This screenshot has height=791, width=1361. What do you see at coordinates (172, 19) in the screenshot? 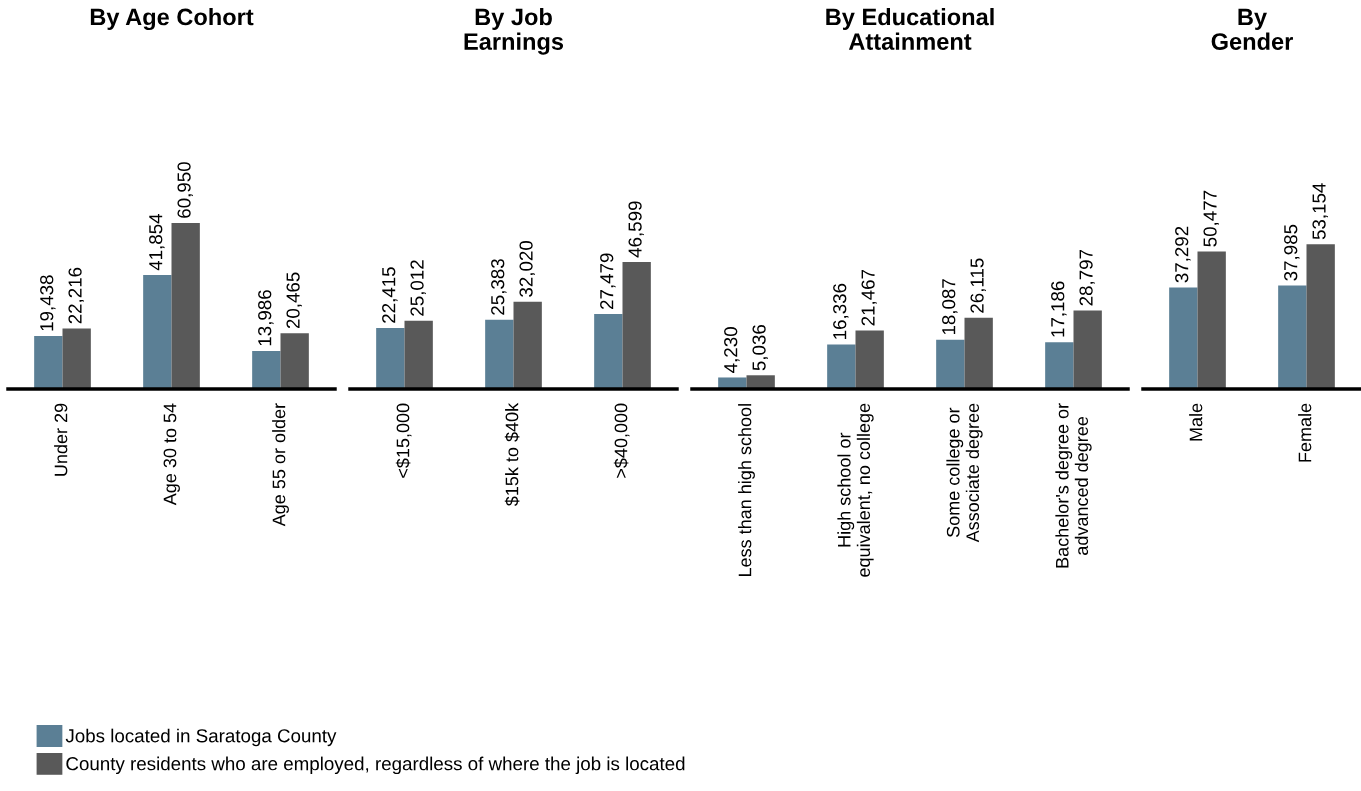
I see `chart-title: By Age Cohort` at bounding box center [172, 19].